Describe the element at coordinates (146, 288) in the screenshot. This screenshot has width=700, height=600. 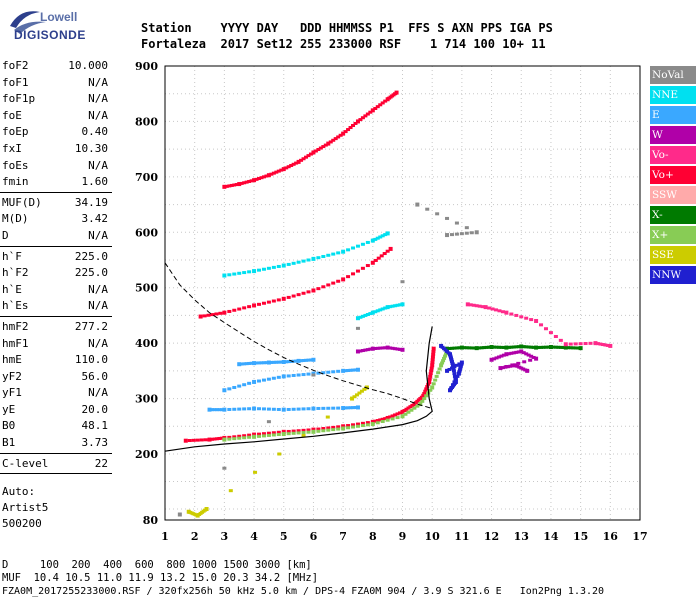
I see `y-tick-label: 500` at that location.